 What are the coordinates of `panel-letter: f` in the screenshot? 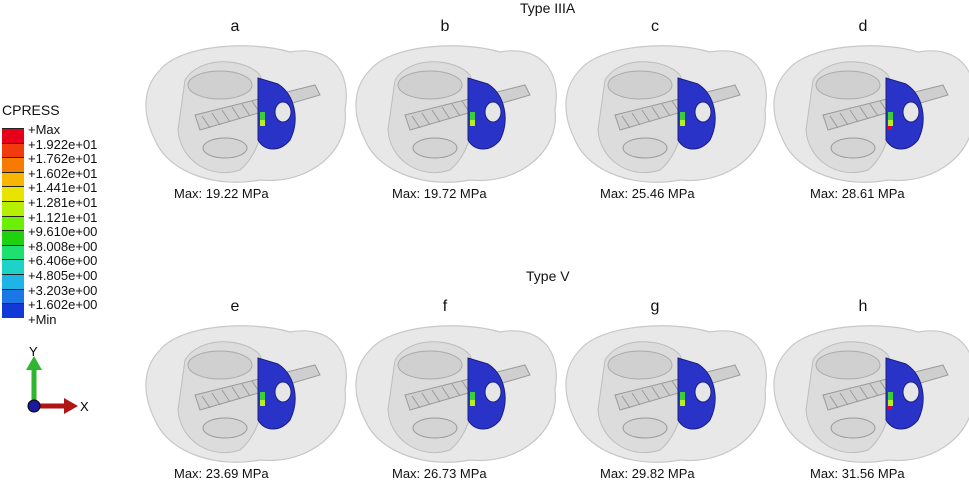 It's located at (445, 306).